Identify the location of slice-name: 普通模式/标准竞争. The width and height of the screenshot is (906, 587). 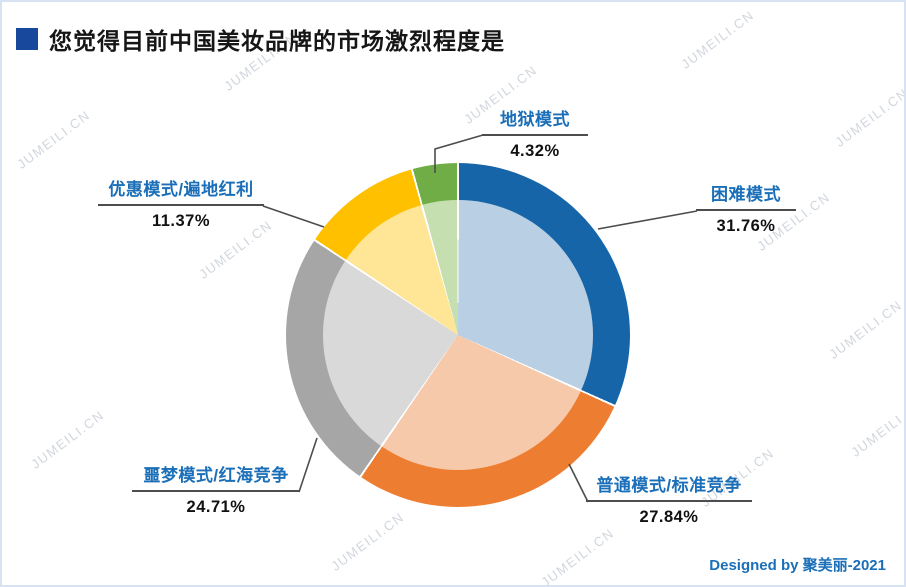
(669, 488).